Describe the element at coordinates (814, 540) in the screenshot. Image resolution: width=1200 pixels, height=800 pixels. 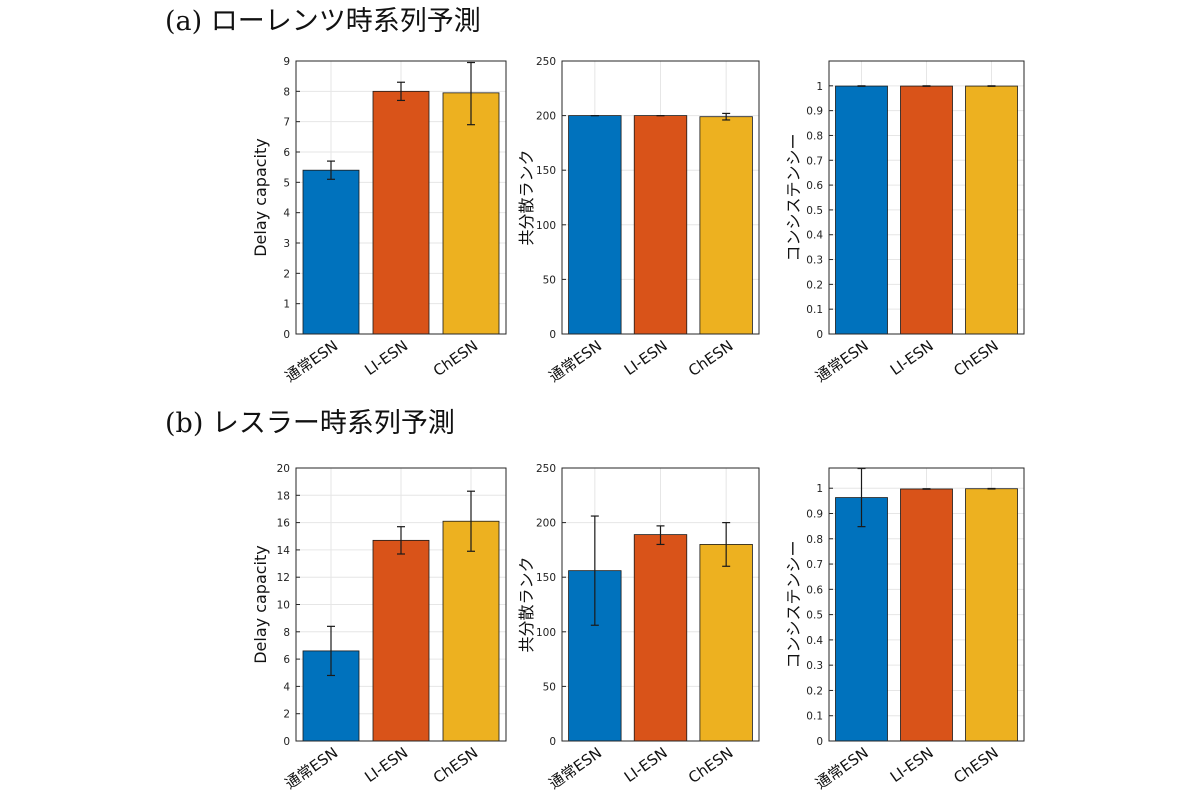
I see `chart-b-consistency-ytick-label: 0.8` at that location.